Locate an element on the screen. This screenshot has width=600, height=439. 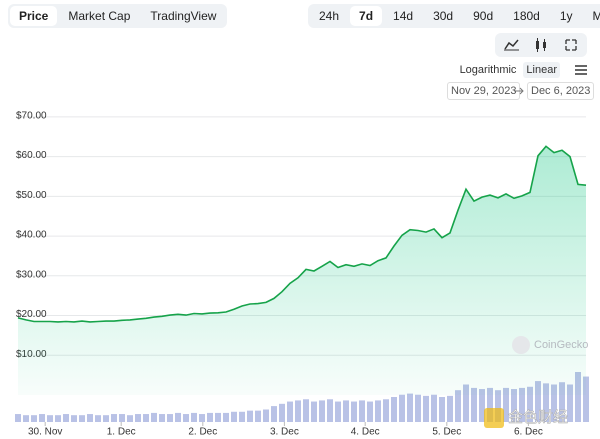
y-tick-label: $10.00 is located at coordinates (31, 354).